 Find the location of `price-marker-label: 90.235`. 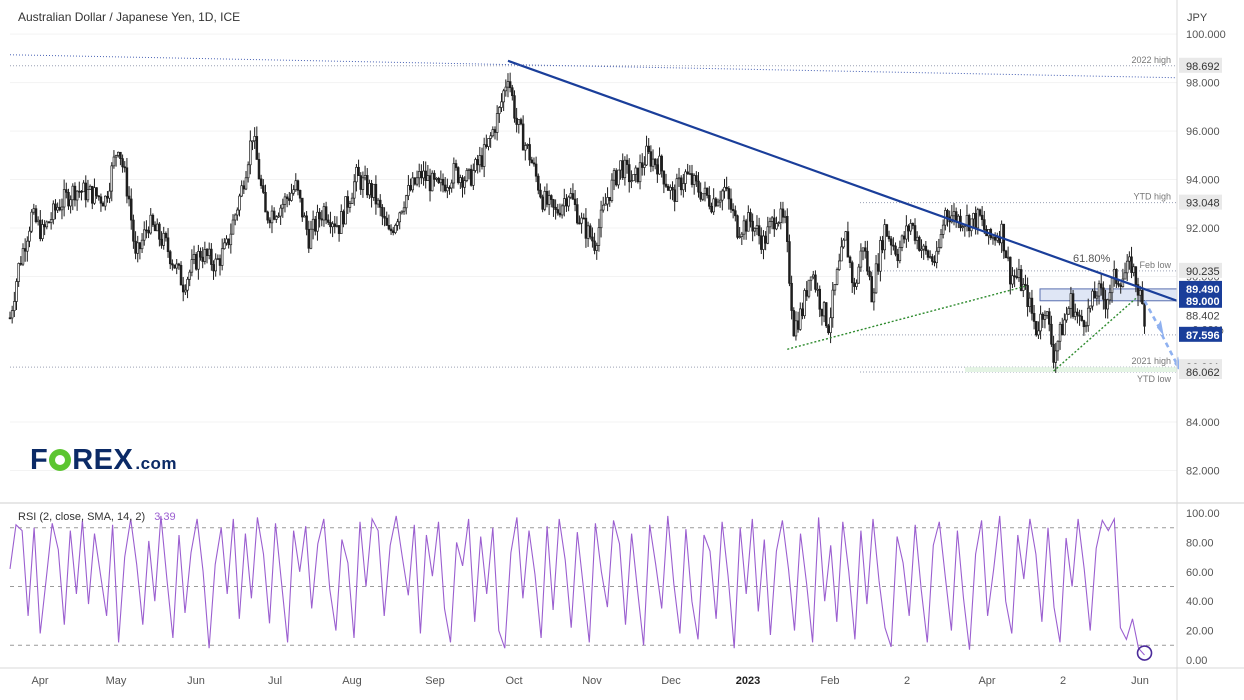

price-marker-label: 90.235 is located at coordinates (1203, 272).